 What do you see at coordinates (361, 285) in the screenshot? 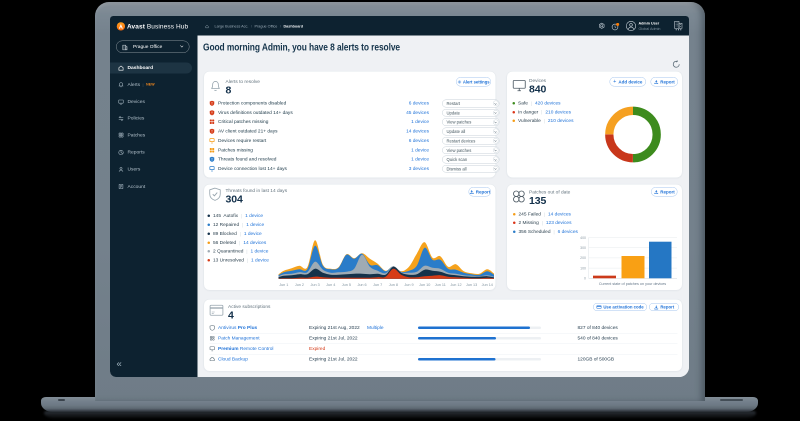
I see `svg-text: Jun 6` at bounding box center [361, 285].